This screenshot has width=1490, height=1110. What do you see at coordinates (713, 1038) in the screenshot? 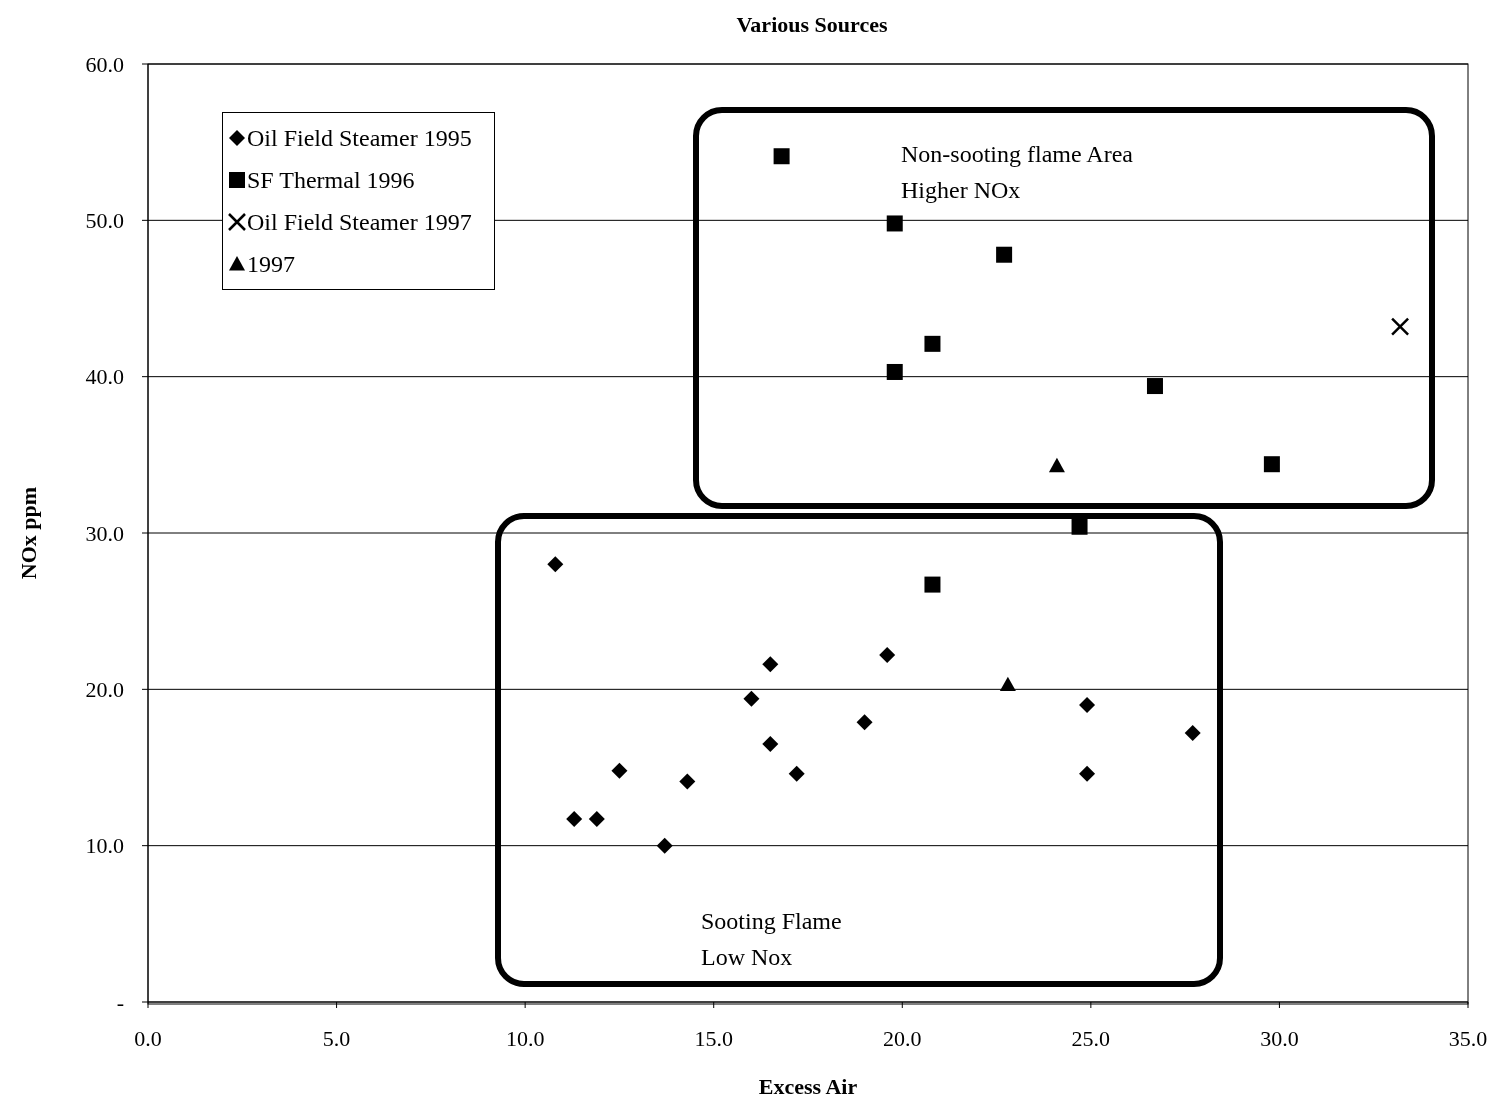
I see `x-tick-label: 15.0` at bounding box center [713, 1038].